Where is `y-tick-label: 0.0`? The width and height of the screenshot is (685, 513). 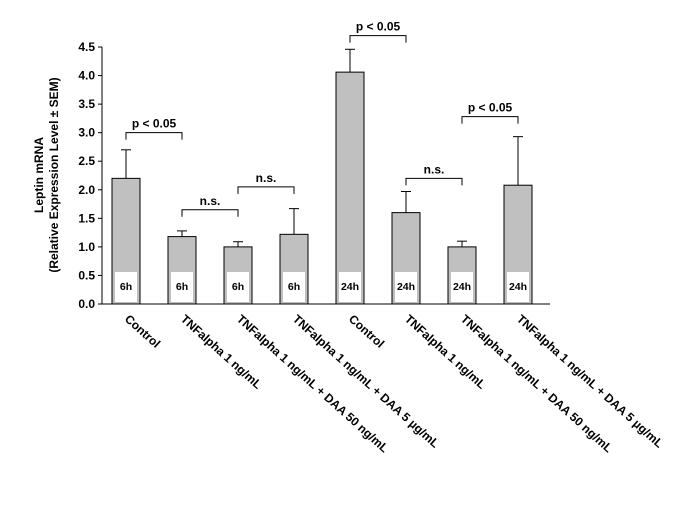 y-tick-label: 0.0 is located at coordinates (86, 304).